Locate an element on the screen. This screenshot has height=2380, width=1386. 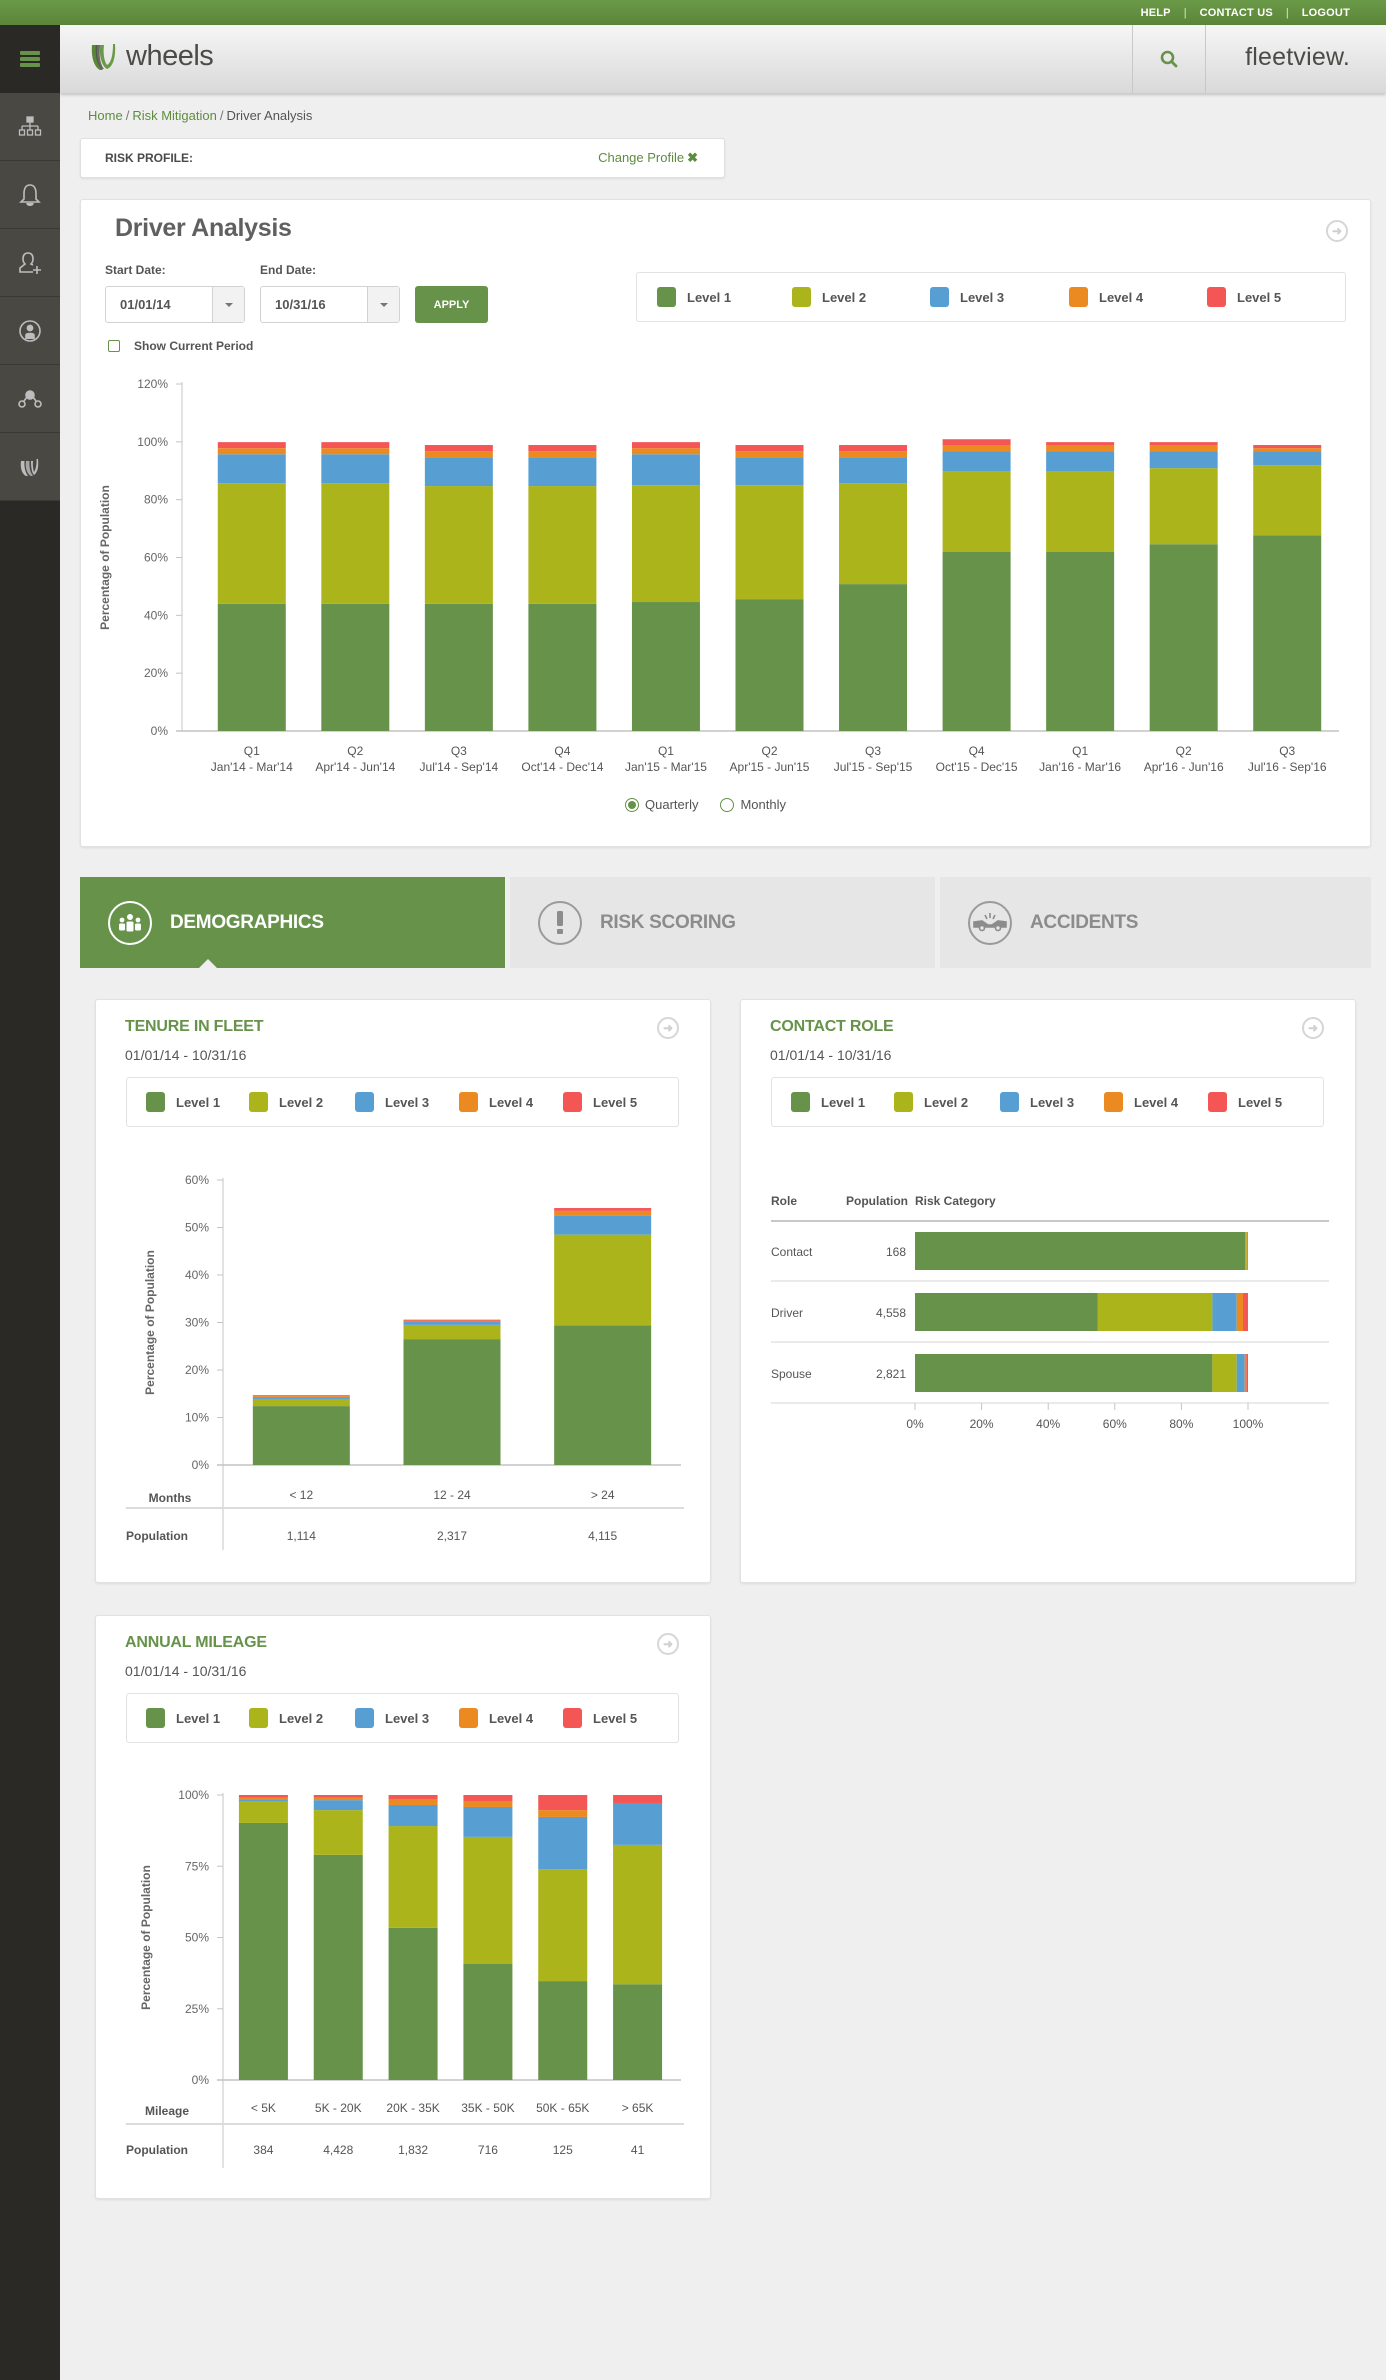
x-tick-label: Q1 is located at coordinates (252, 751).